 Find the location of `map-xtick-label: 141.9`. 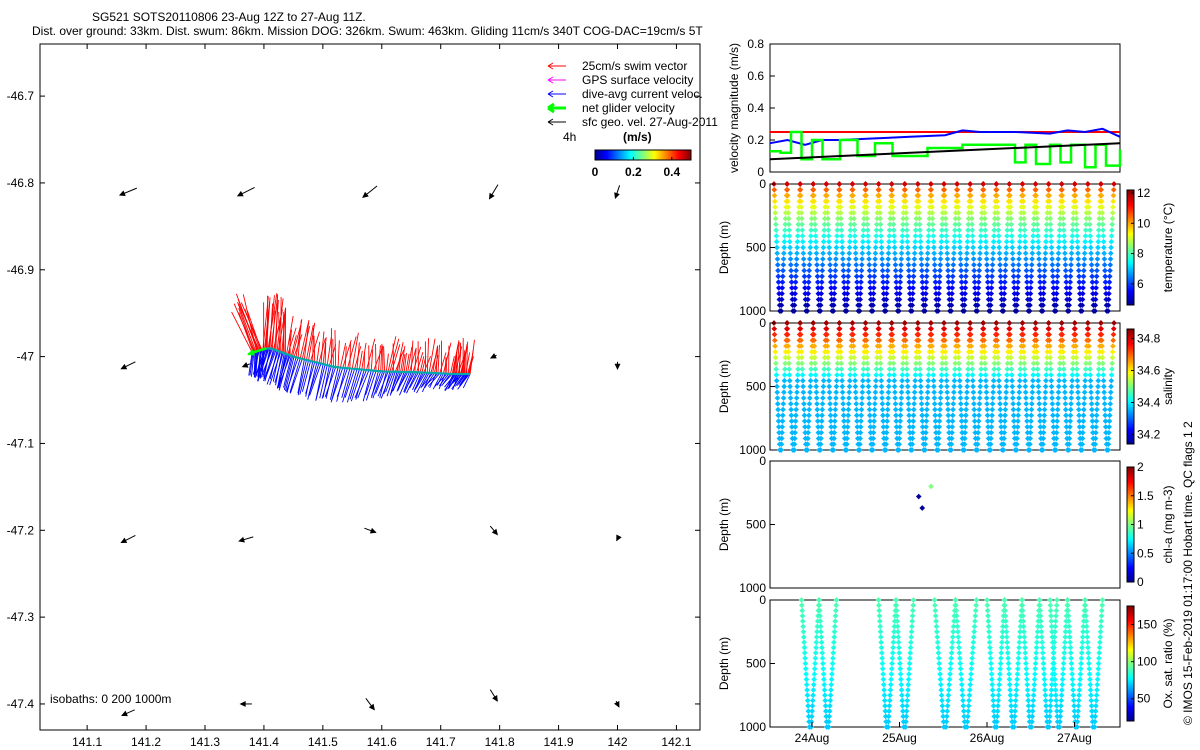

map-xtick-label: 141.9 is located at coordinates (559, 742).